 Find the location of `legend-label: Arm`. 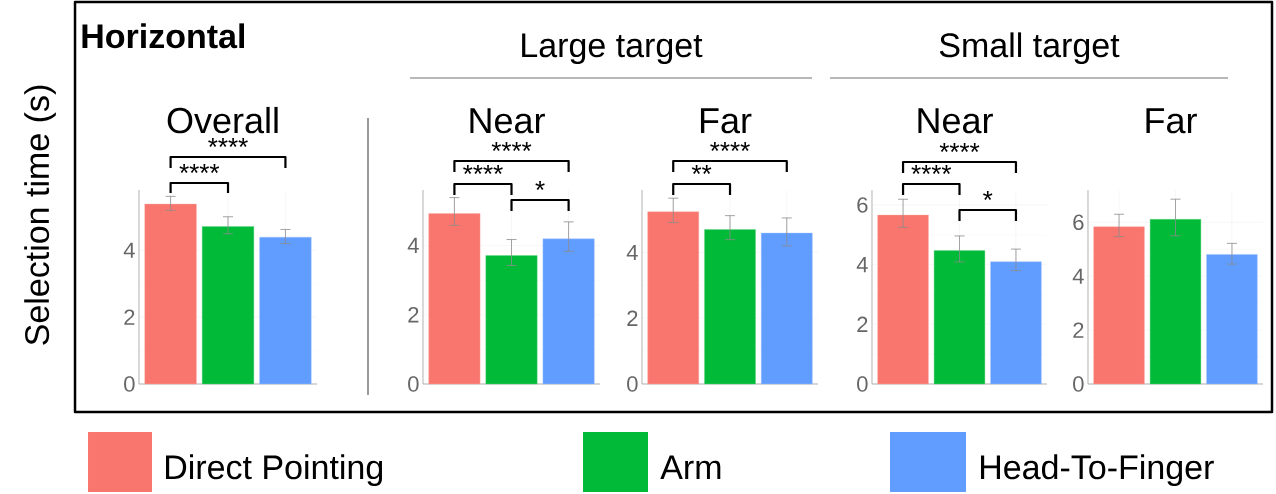

legend-label: Arm is located at coordinates (690, 467).